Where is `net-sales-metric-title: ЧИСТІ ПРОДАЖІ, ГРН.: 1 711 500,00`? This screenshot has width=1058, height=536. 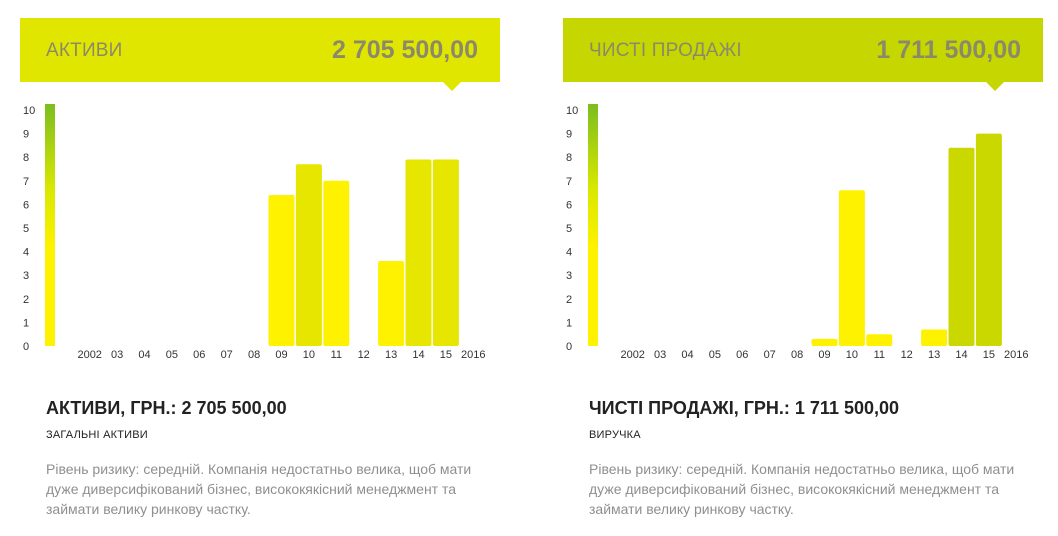 net-sales-metric-title: ЧИСТІ ПРОДАЖІ, ГРН.: 1 711 500,00 is located at coordinates (744, 408).